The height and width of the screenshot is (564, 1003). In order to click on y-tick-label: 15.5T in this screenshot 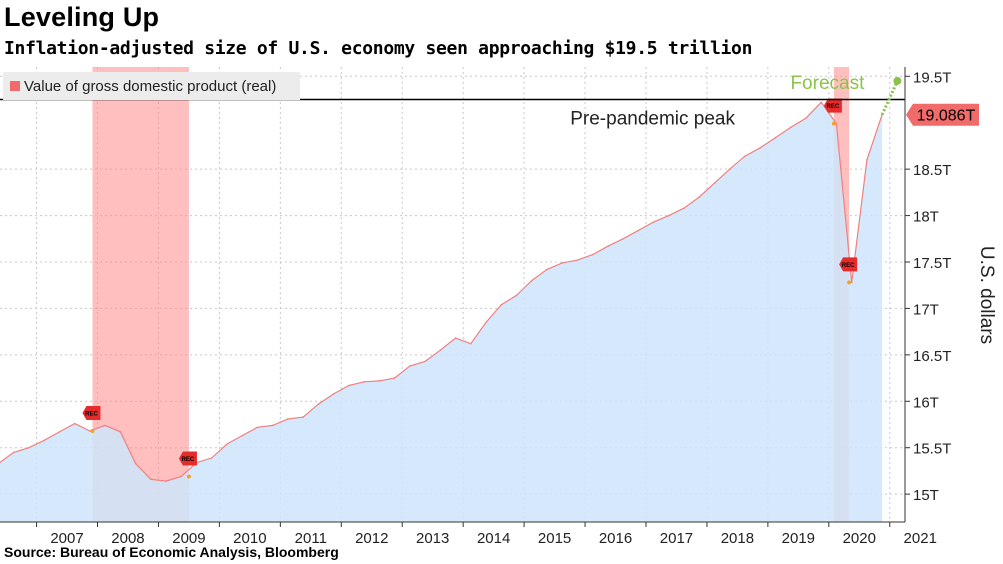, I will do `click(932, 449)`.